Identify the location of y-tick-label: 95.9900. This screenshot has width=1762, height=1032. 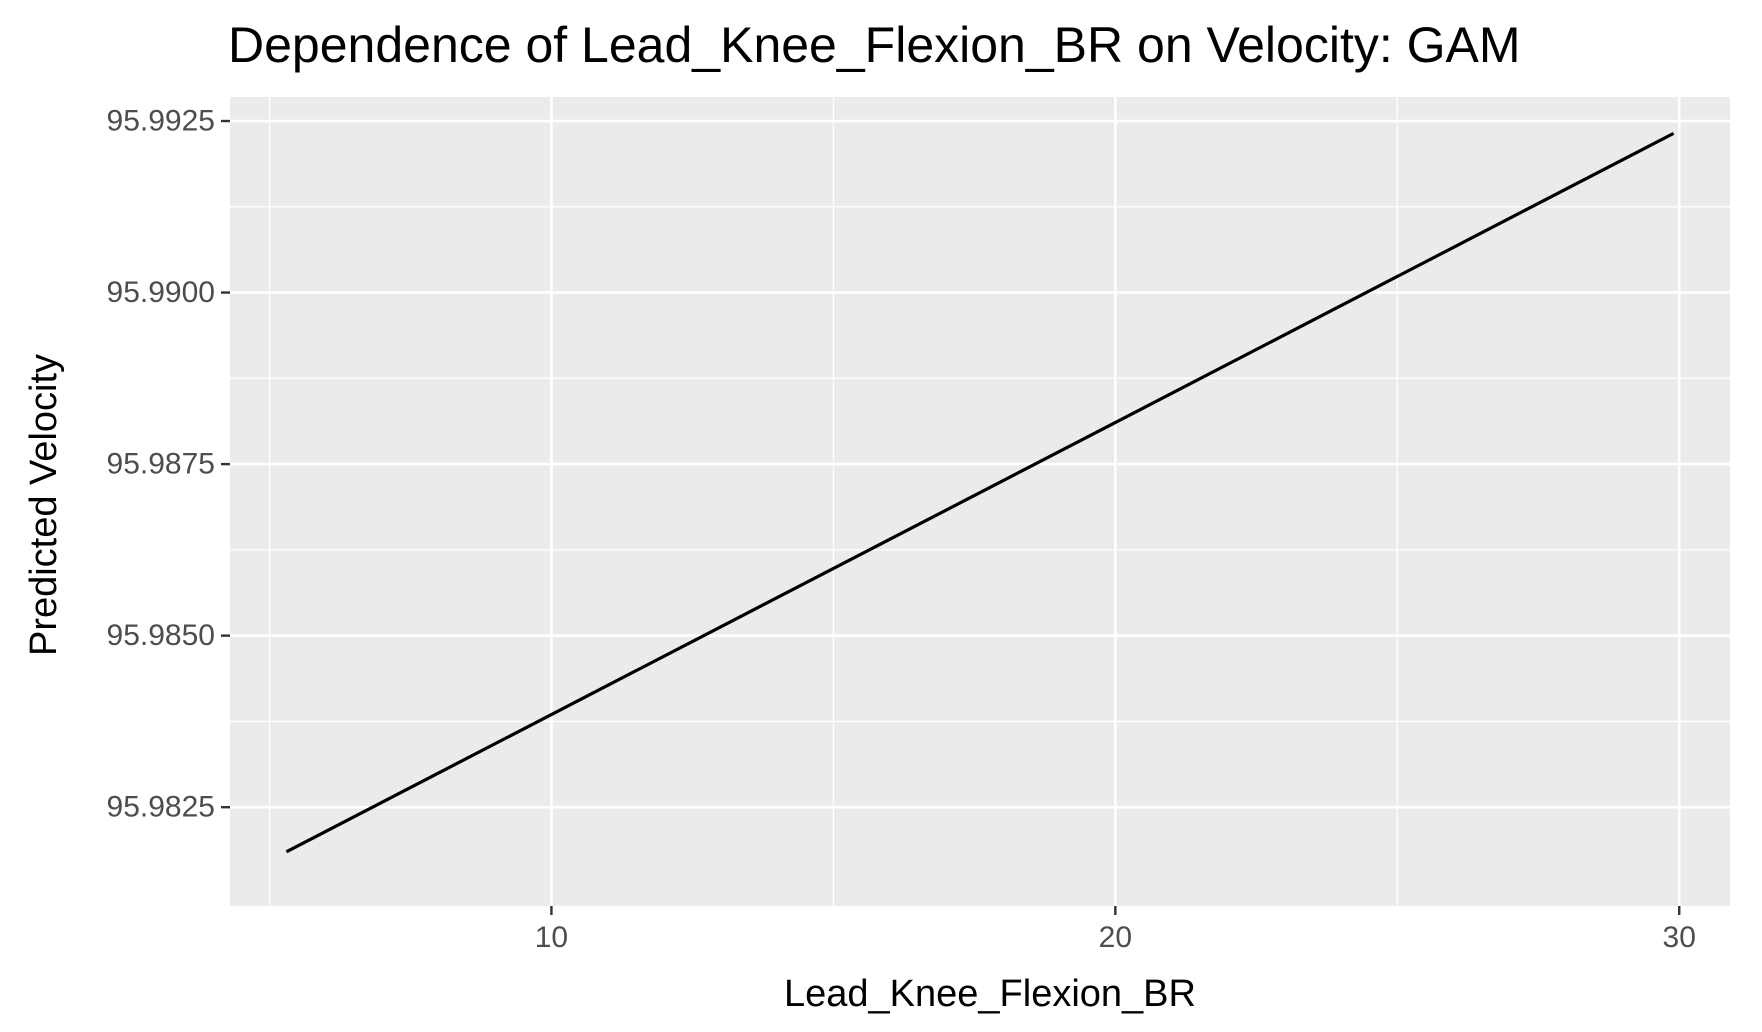
(161, 292).